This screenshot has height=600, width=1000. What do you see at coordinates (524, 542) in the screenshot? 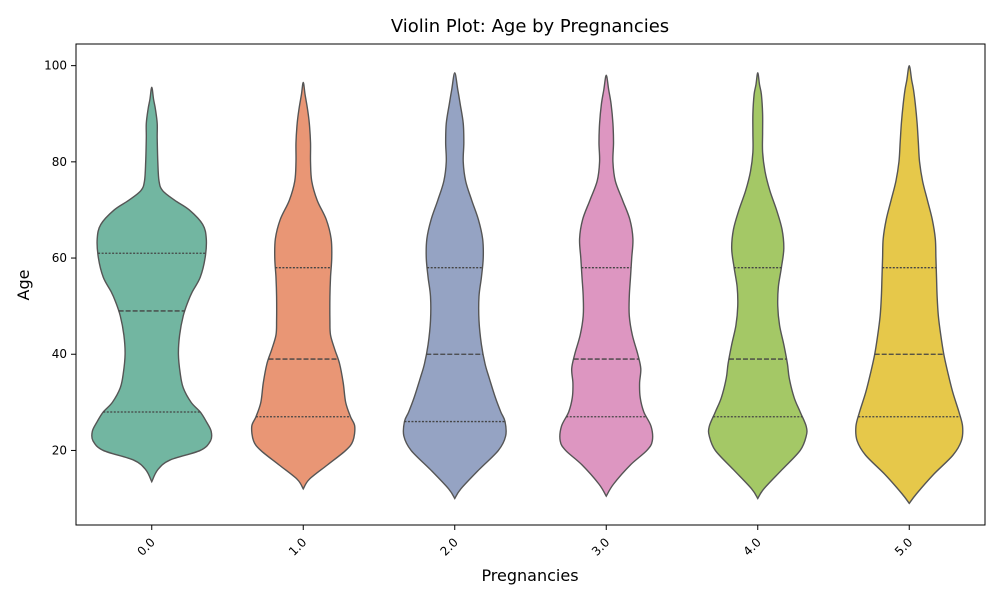
I see `x-axis: 0.0 1.0 2.0 3.0 4.0 5.0` at bounding box center [524, 542].